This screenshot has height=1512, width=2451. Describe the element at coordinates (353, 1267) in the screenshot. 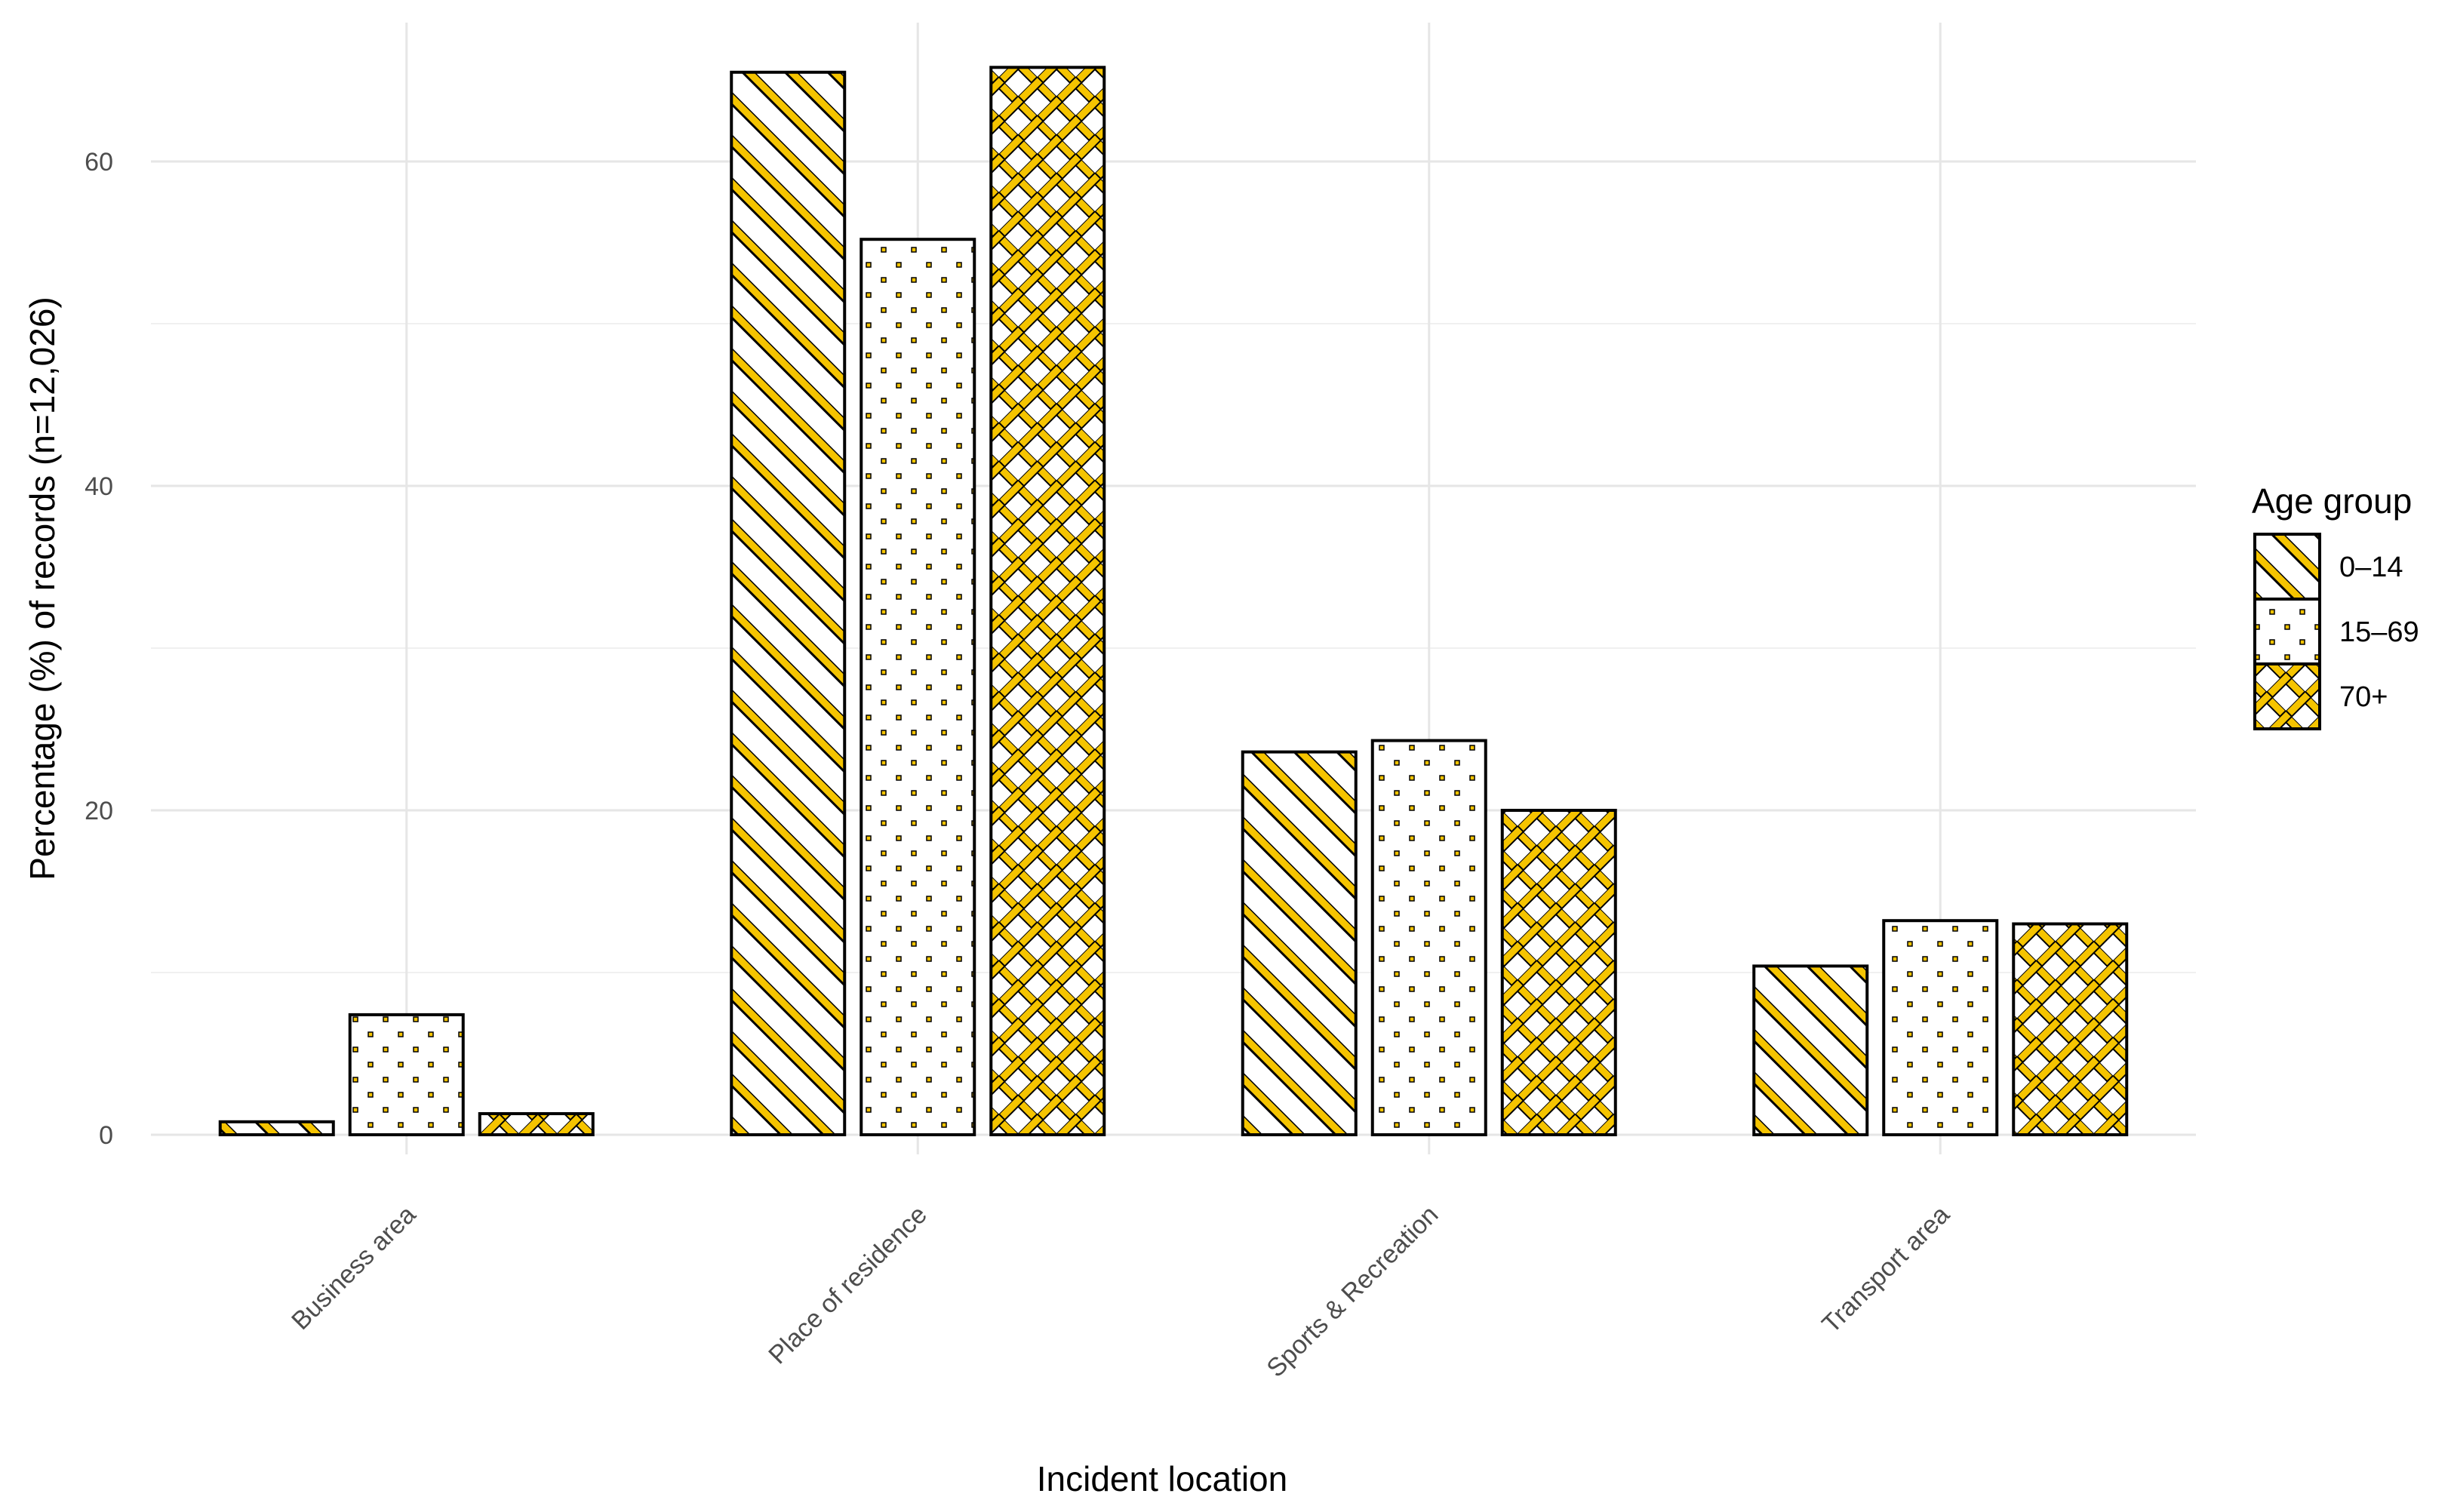

I see `x-tick-label: Business area` at that location.